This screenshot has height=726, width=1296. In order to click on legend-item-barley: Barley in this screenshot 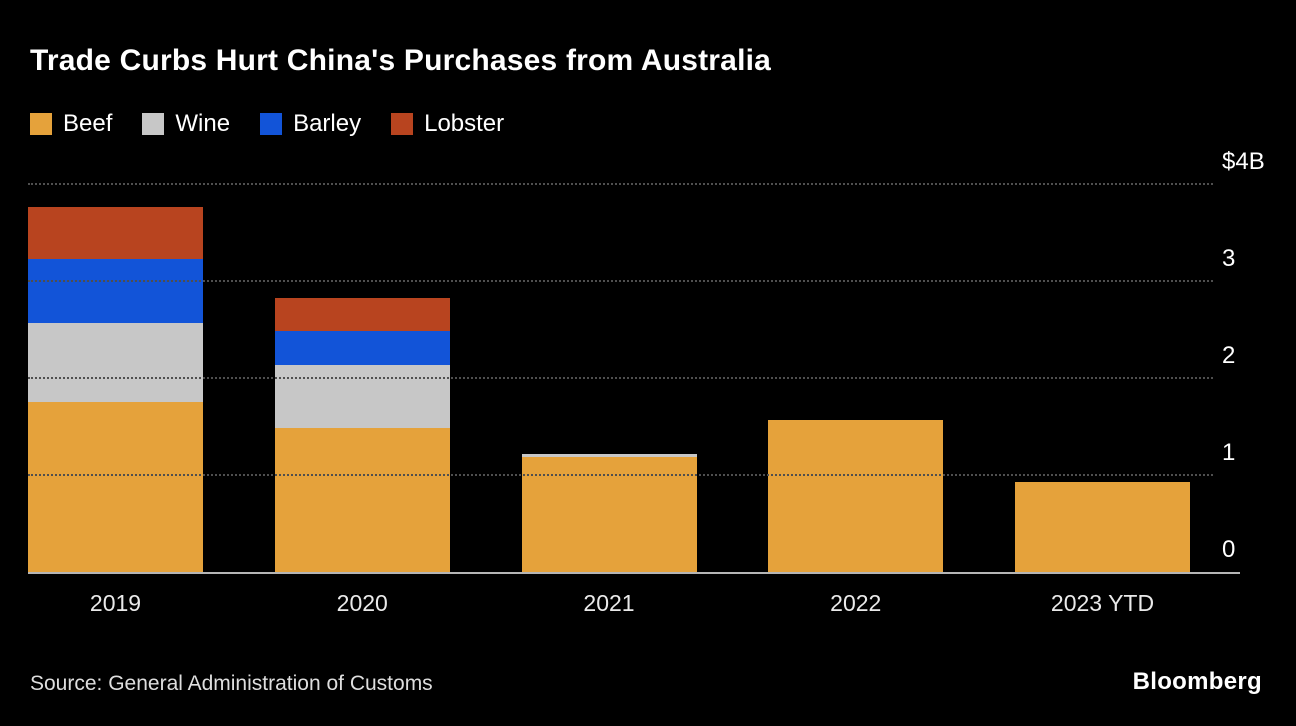, I will do `click(310, 124)`.